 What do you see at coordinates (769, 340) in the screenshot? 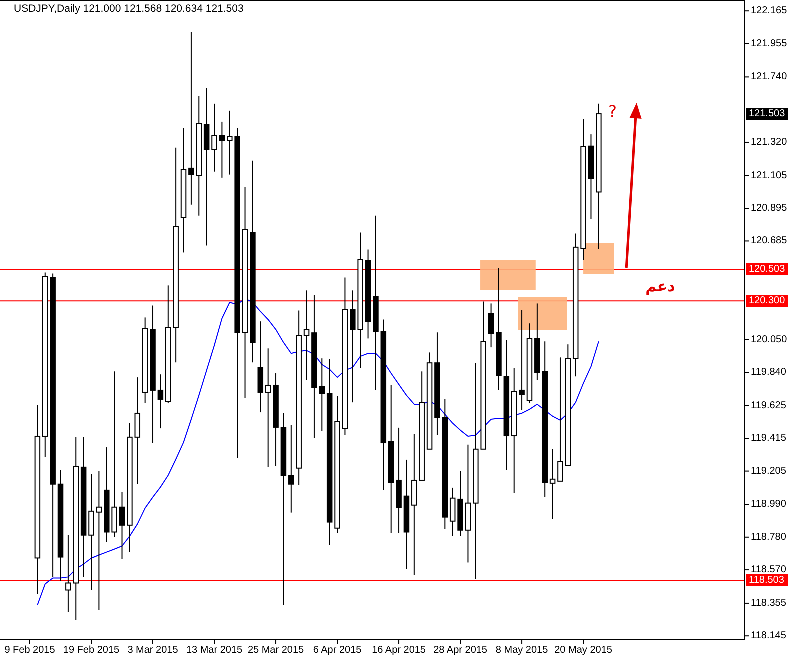
I see `y-tick-label: 120.050` at bounding box center [769, 340].